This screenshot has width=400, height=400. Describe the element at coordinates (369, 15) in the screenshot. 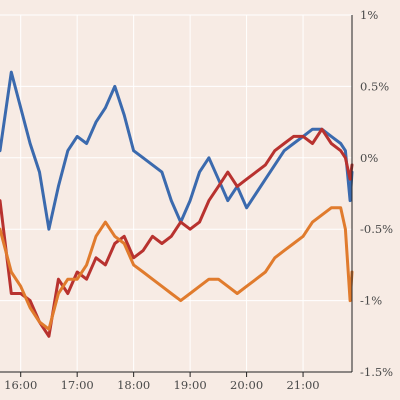

I see `y-tick-label: 1%` at that location.